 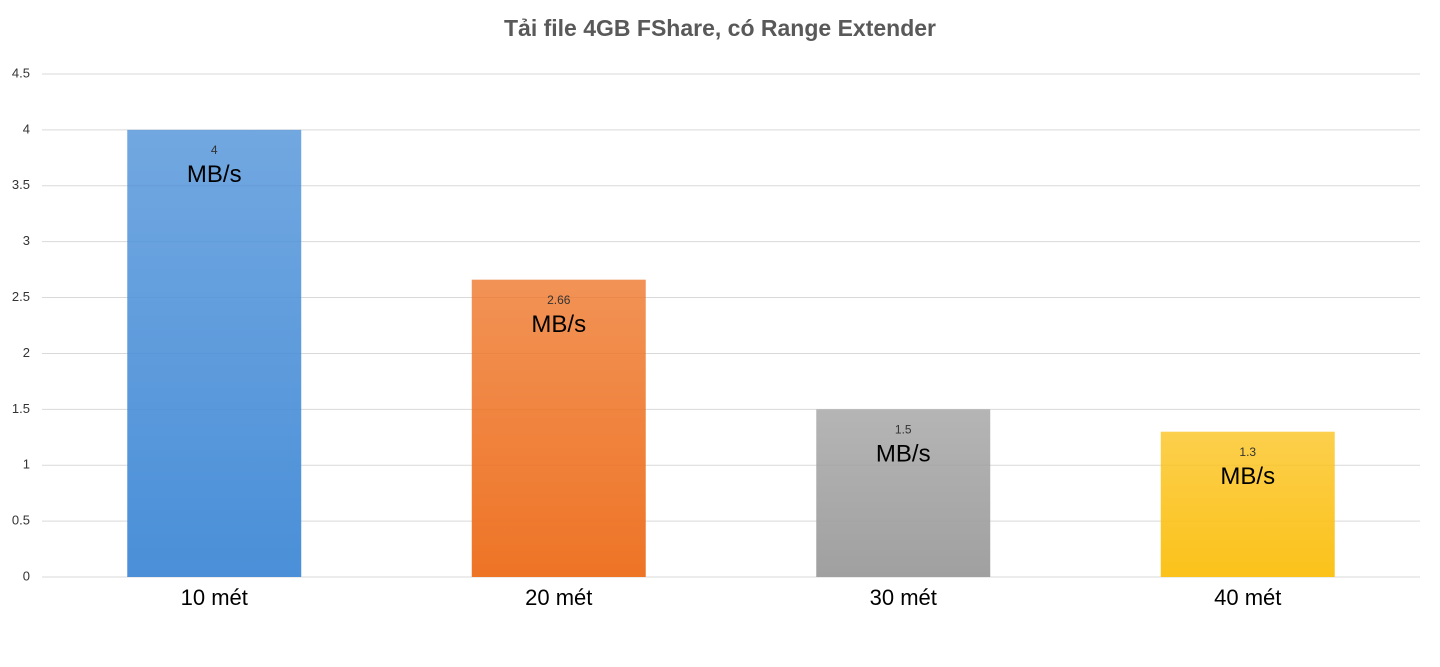 I want to click on chart-title: Tải file 4GB FShare, có Range Extender, so click(x=720, y=28).